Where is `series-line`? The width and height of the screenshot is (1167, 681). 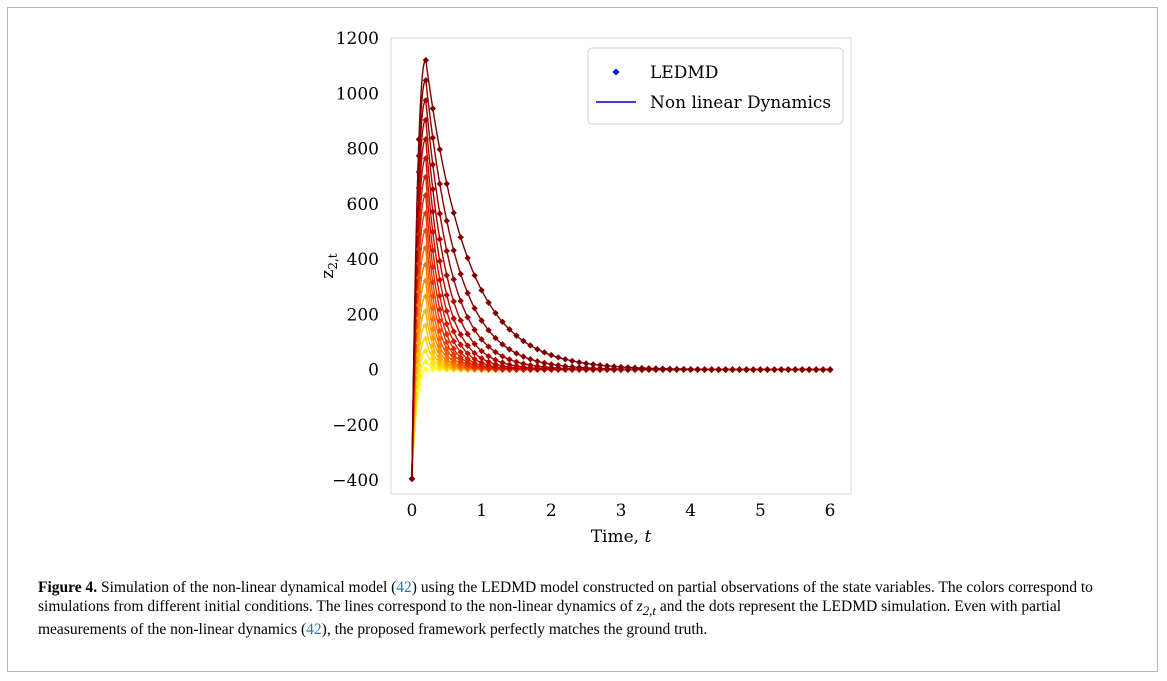
series-line is located at coordinates (621, 401).